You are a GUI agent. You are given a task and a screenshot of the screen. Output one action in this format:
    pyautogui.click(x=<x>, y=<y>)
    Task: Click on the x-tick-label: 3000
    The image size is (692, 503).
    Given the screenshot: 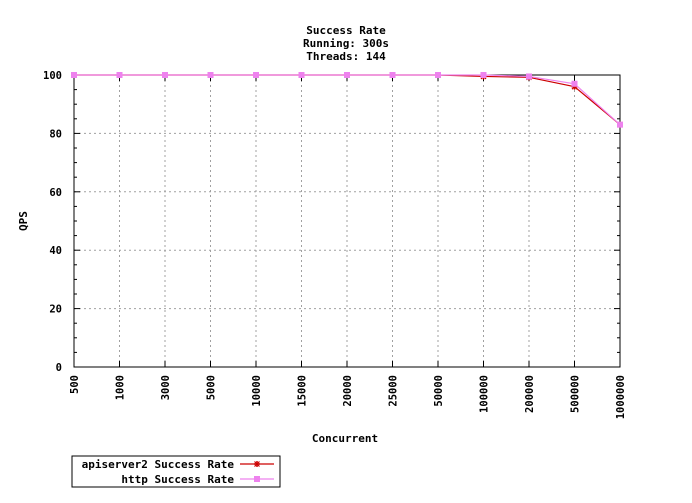 What is the action you would take?
    pyautogui.click(x=166, y=387)
    